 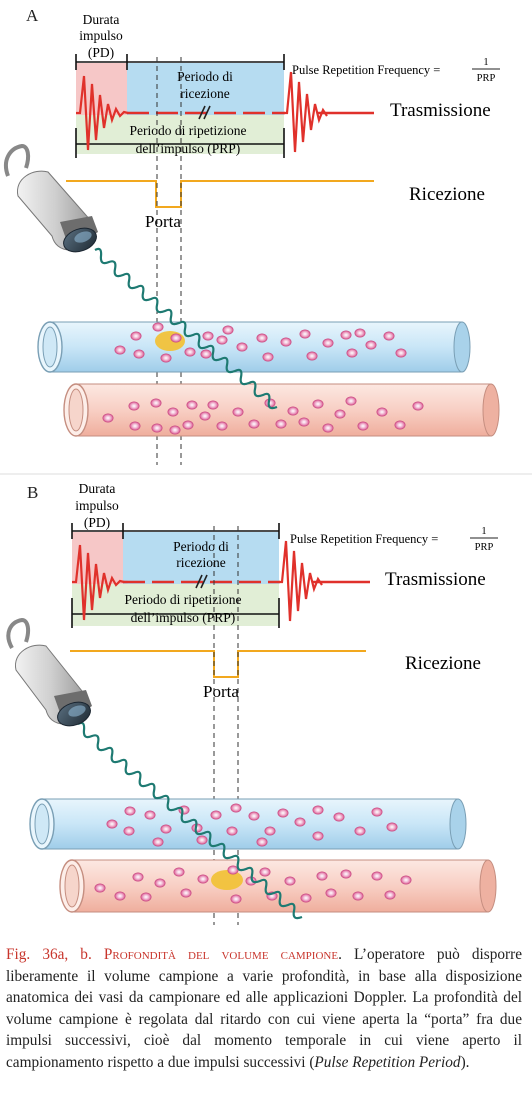 I want to click on gate-guide-lines, so click(x=169, y=261).